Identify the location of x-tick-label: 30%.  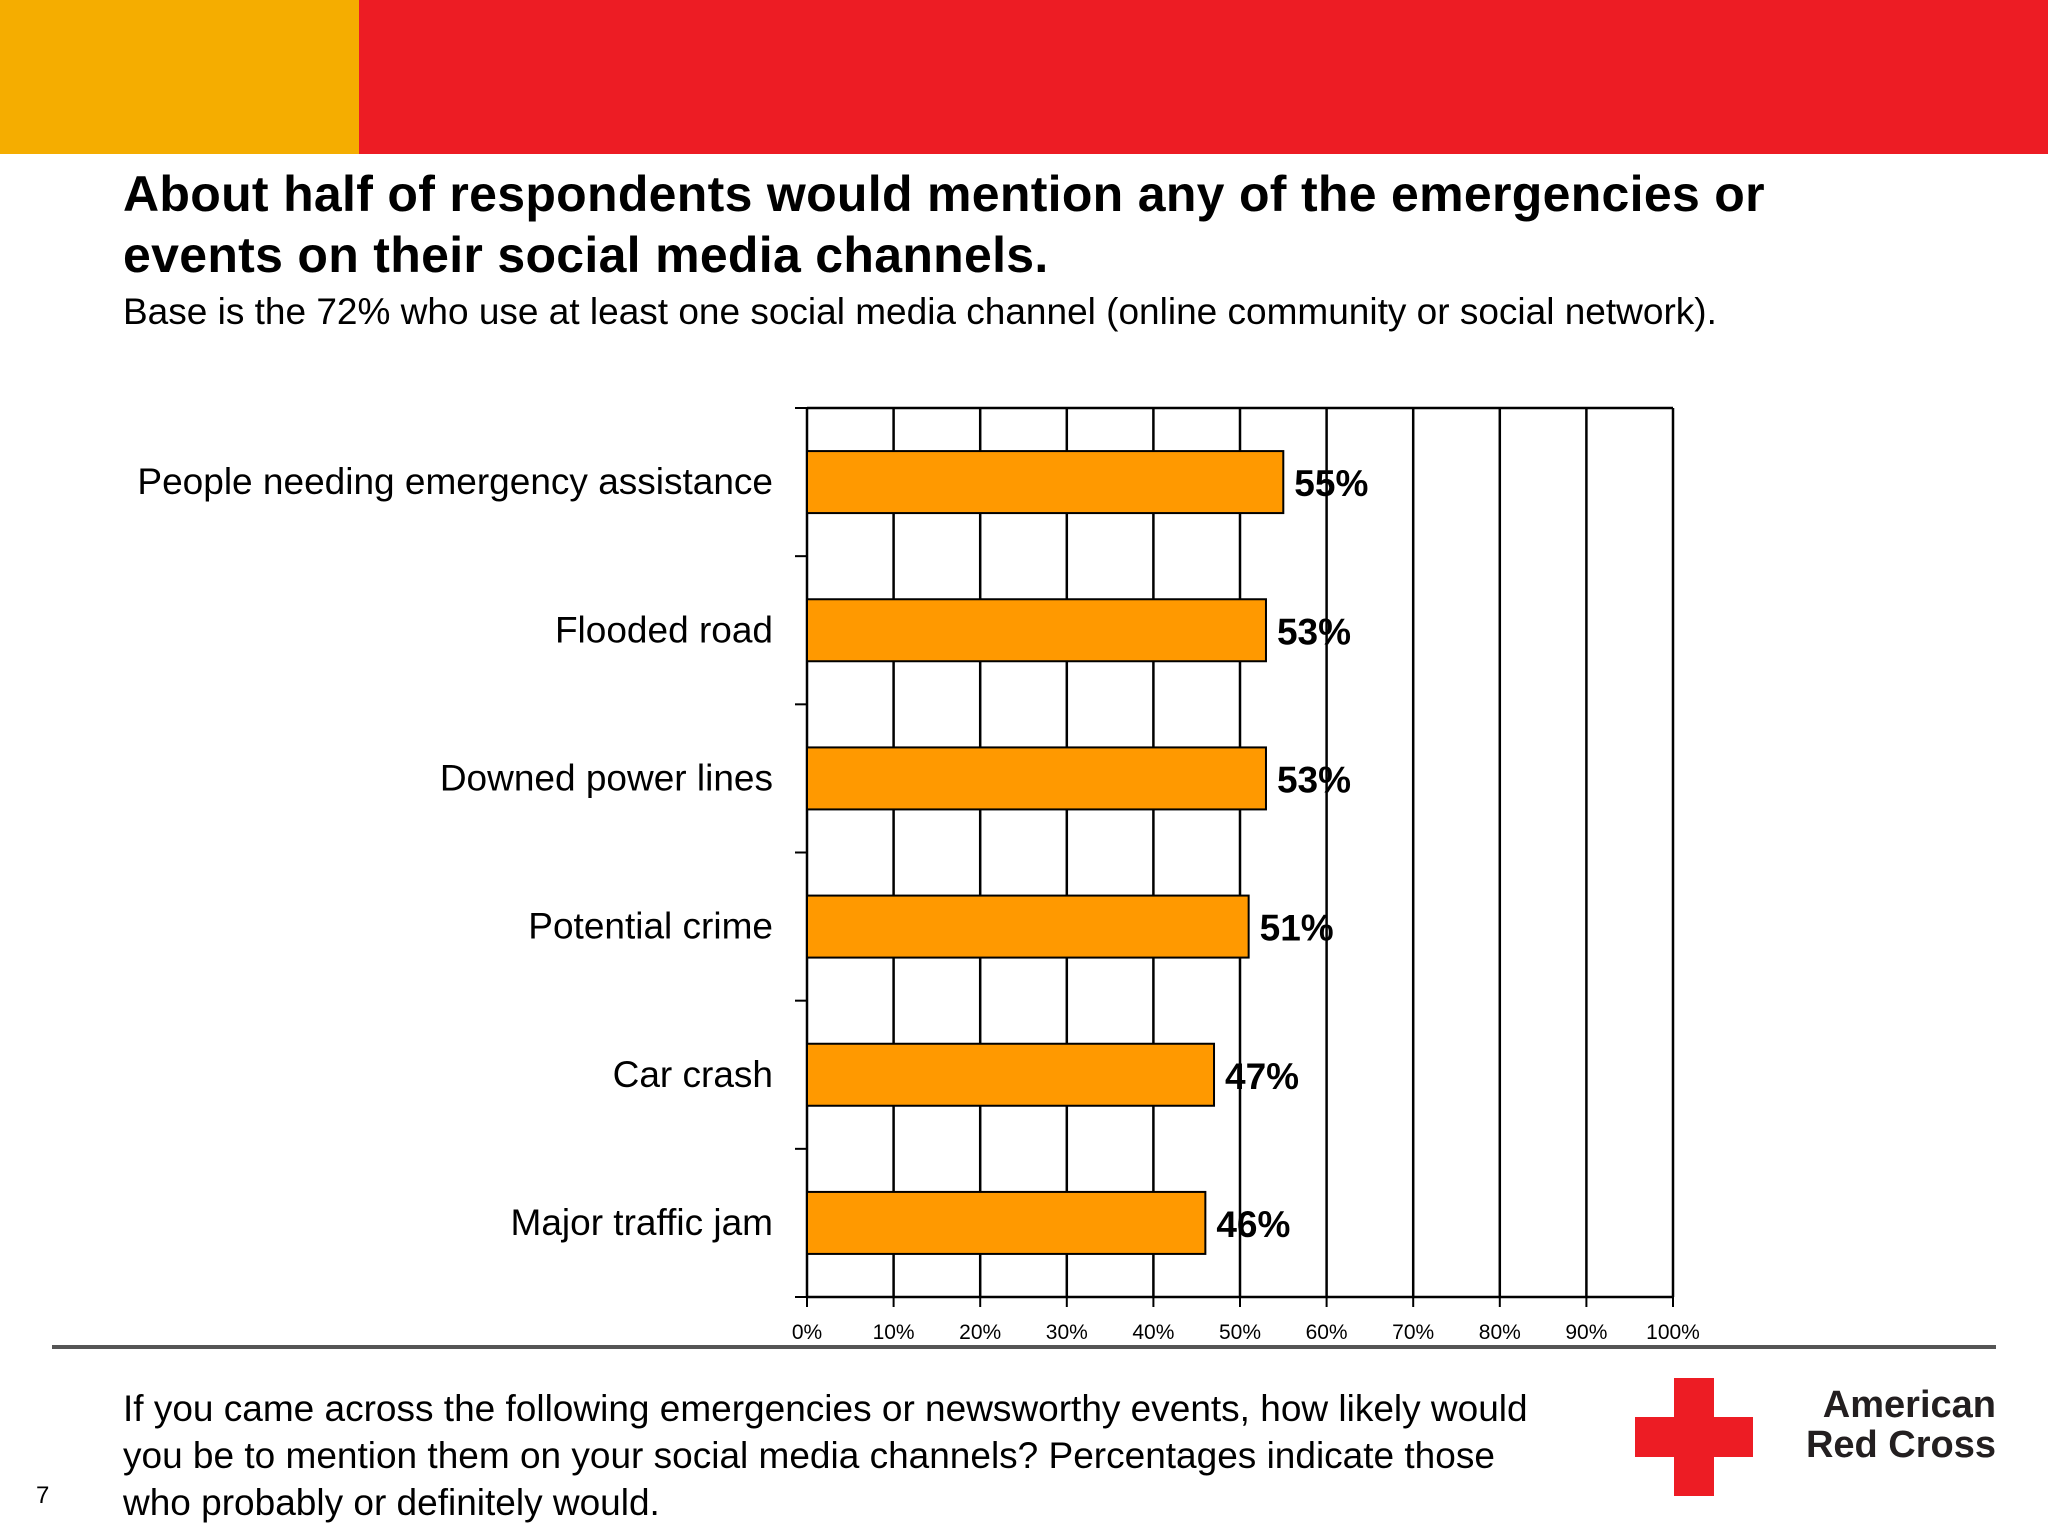
(1067, 1332).